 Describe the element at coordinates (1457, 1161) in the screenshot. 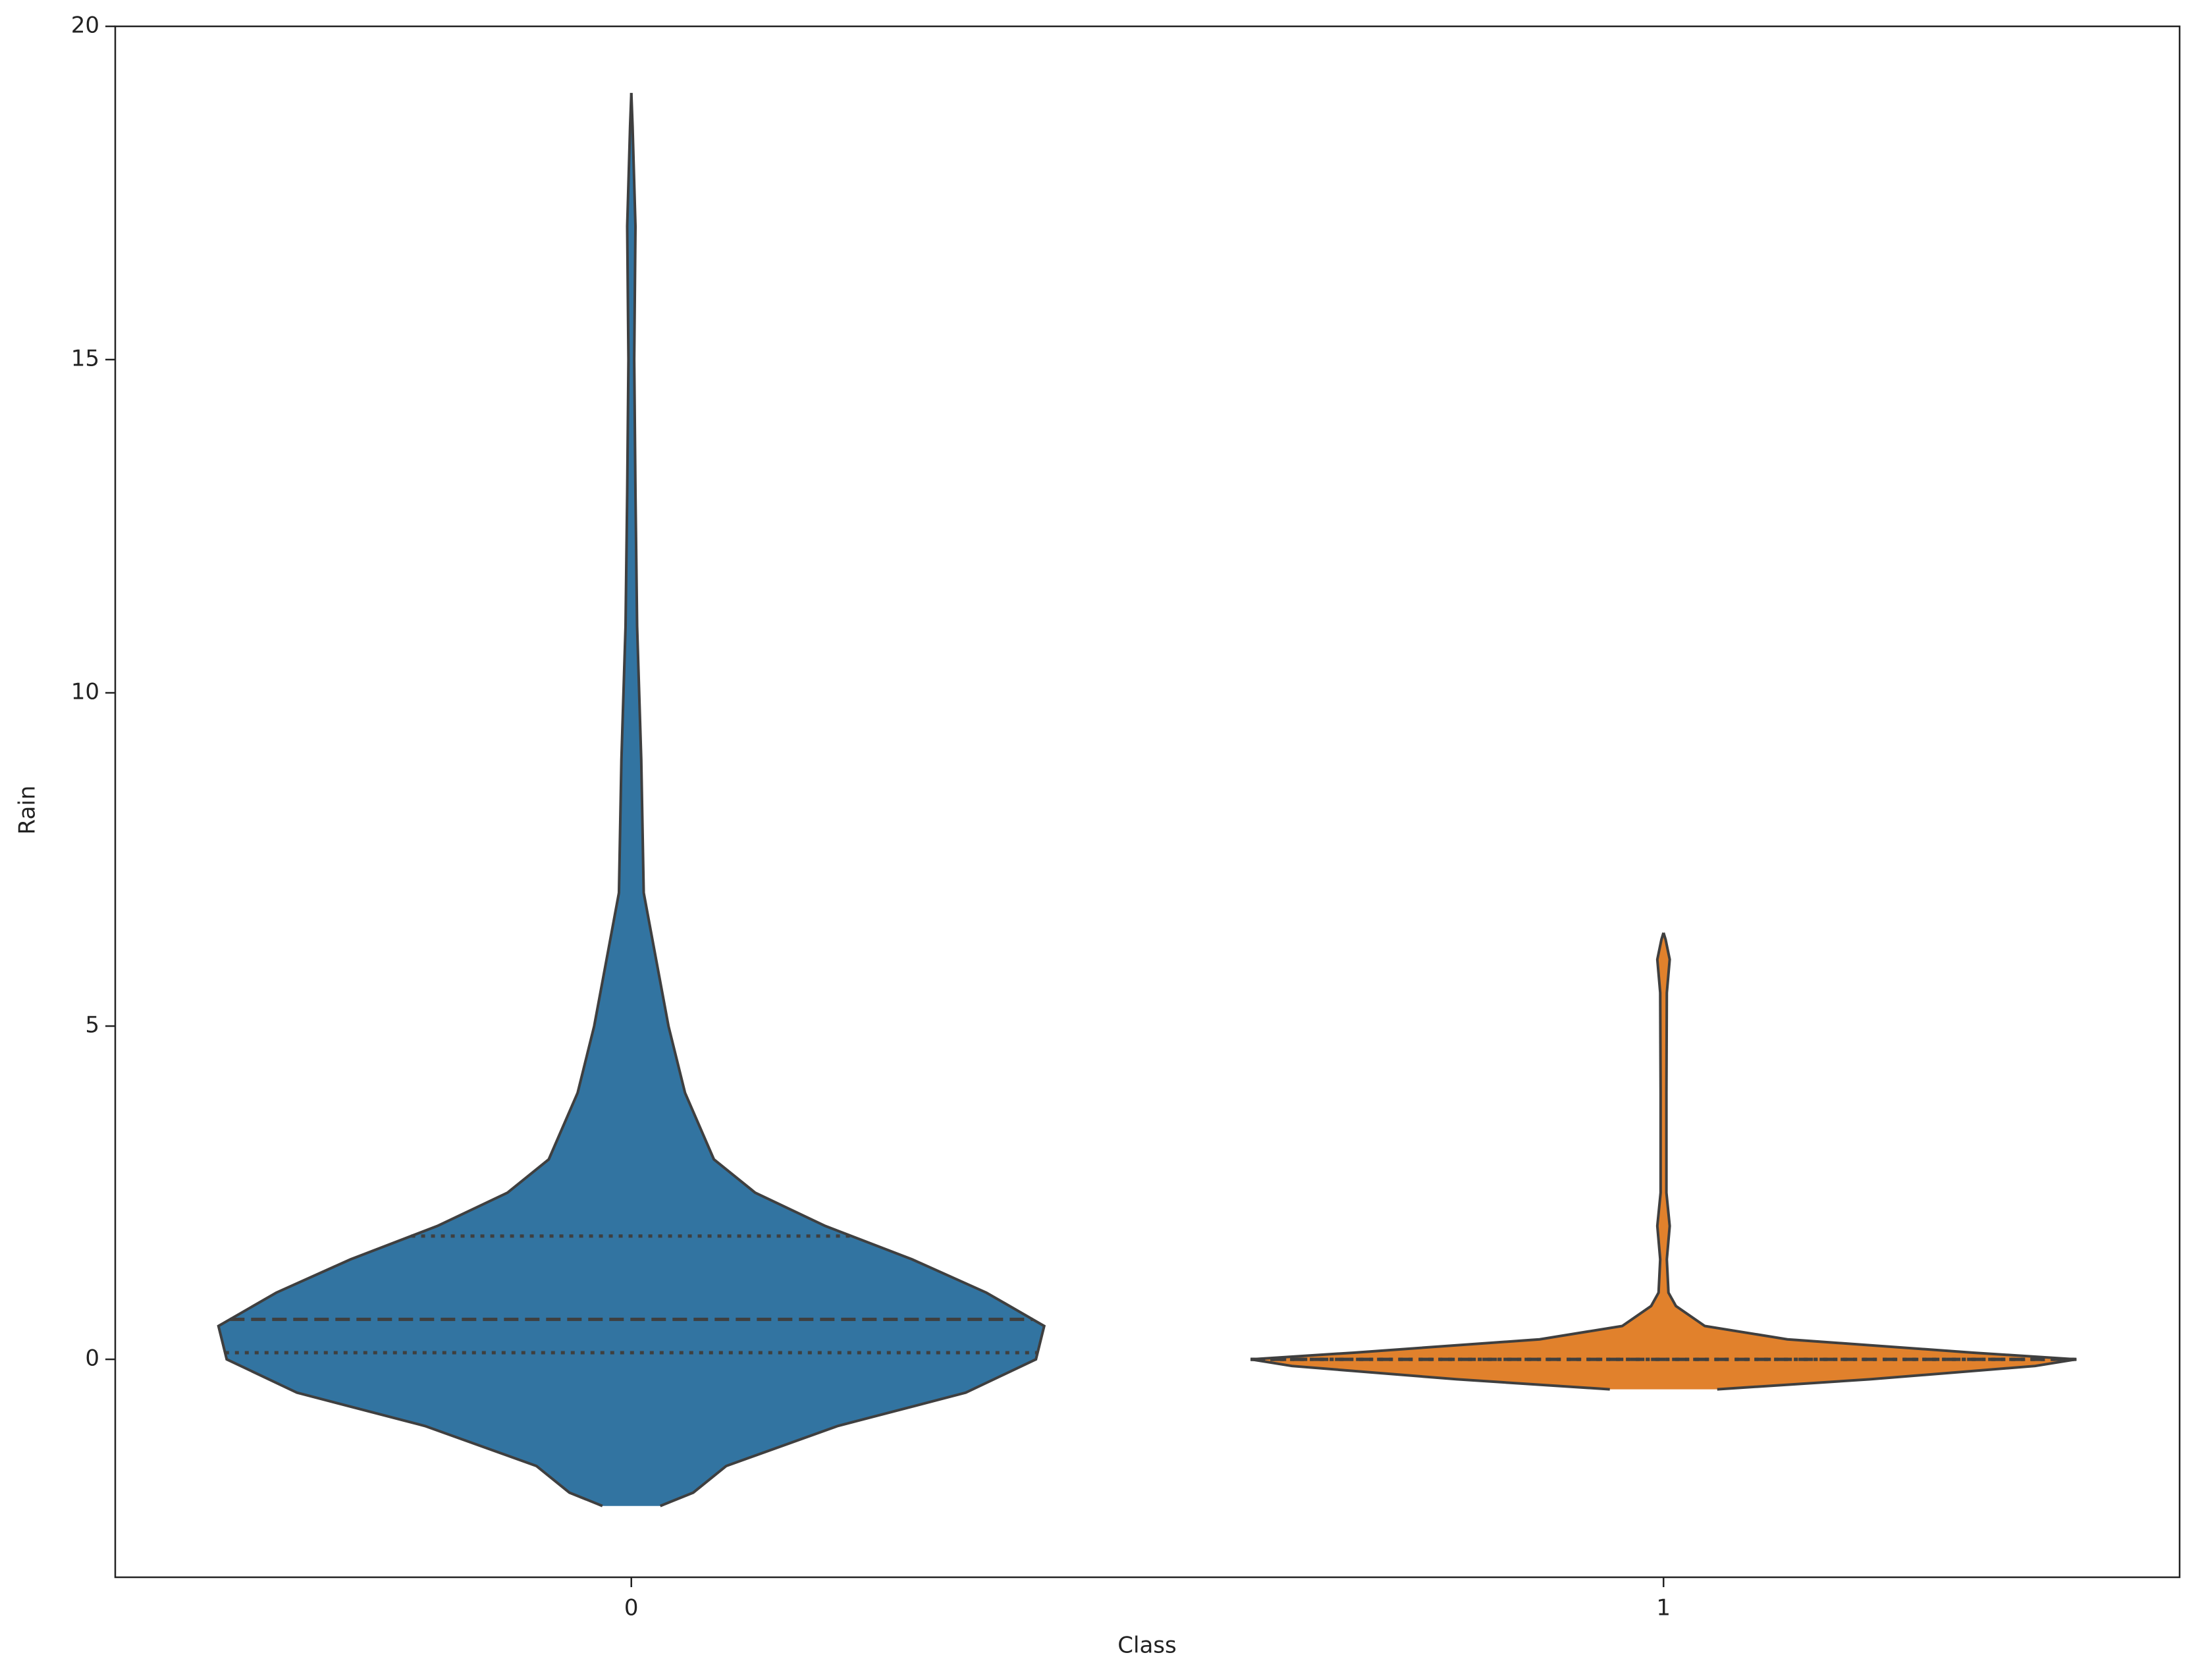

I see `violin-left` at that location.